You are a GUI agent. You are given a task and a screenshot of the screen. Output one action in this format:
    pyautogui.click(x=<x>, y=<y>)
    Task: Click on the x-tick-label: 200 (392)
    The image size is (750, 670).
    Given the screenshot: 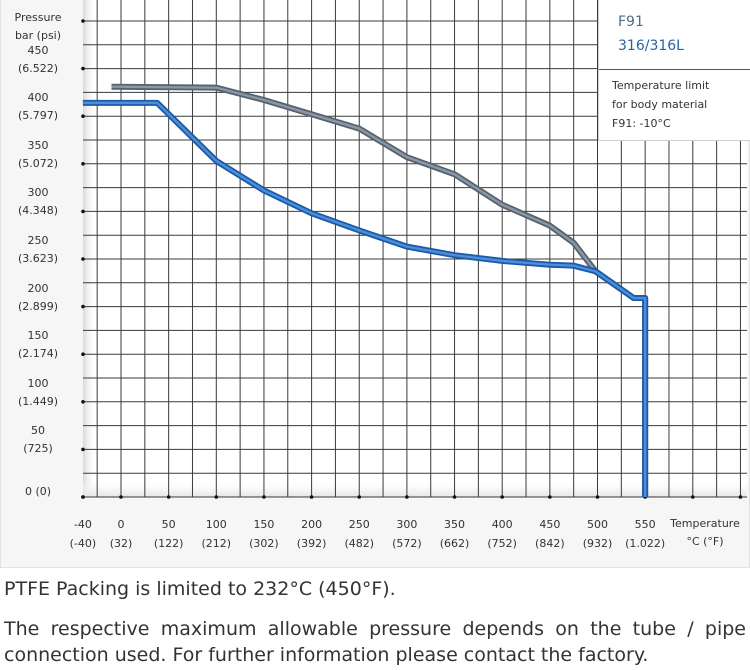 What is the action you would take?
    pyautogui.click(x=311, y=534)
    